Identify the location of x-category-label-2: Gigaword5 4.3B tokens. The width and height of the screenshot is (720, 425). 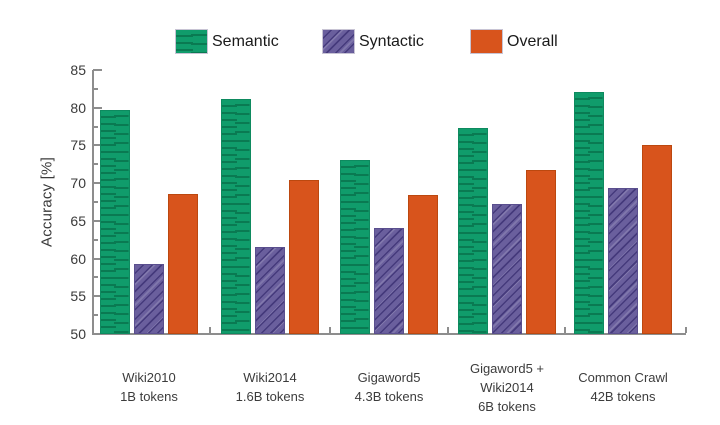
(389, 387).